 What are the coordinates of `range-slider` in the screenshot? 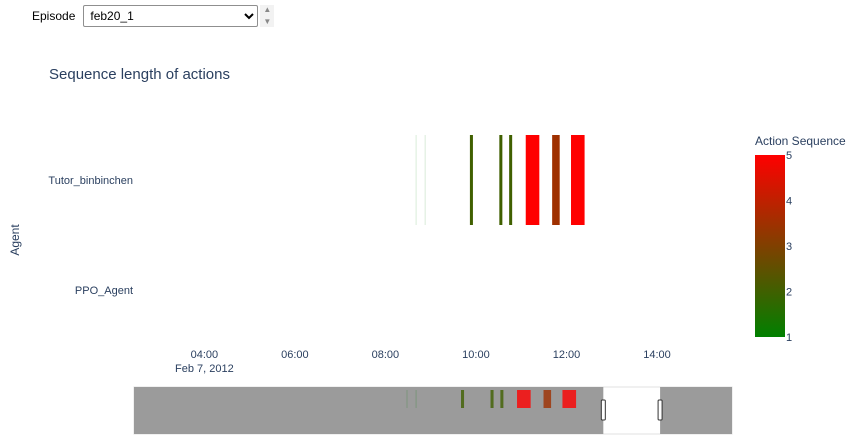 It's located at (433, 410).